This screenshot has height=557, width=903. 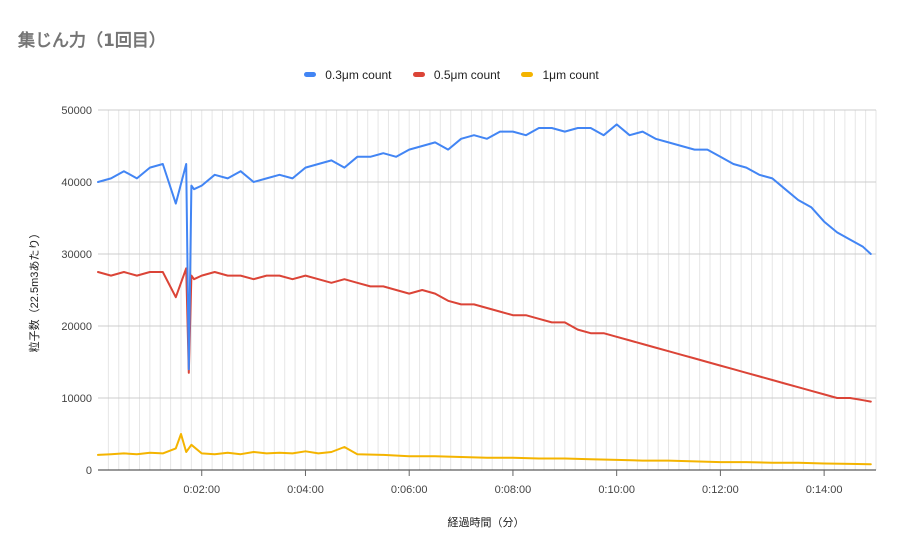 What do you see at coordinates (76, 327) in the screenshot?
I see `y-tick-label: 20000` at bounding box center [76, 327].